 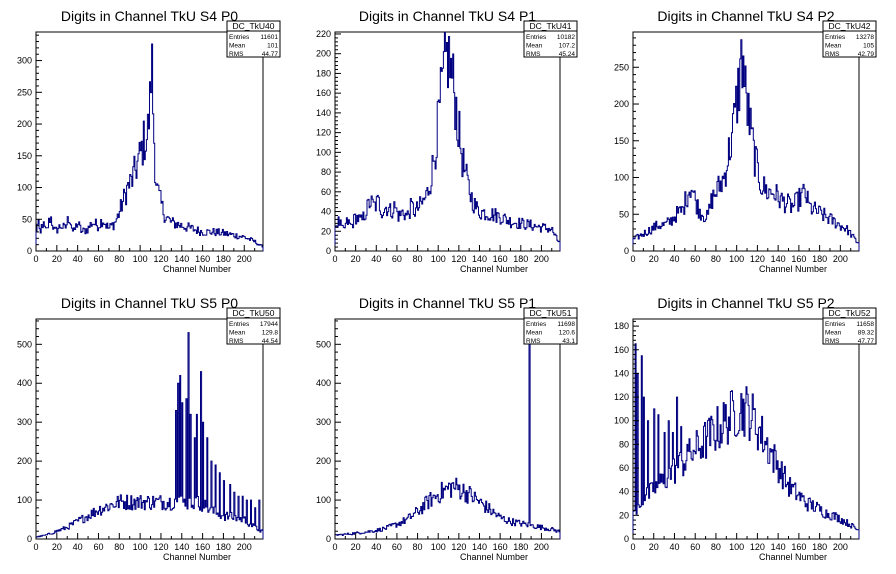 I want to click on chart-title: Digits in Channel TkU S4 P1, so click(x=447, y=16).